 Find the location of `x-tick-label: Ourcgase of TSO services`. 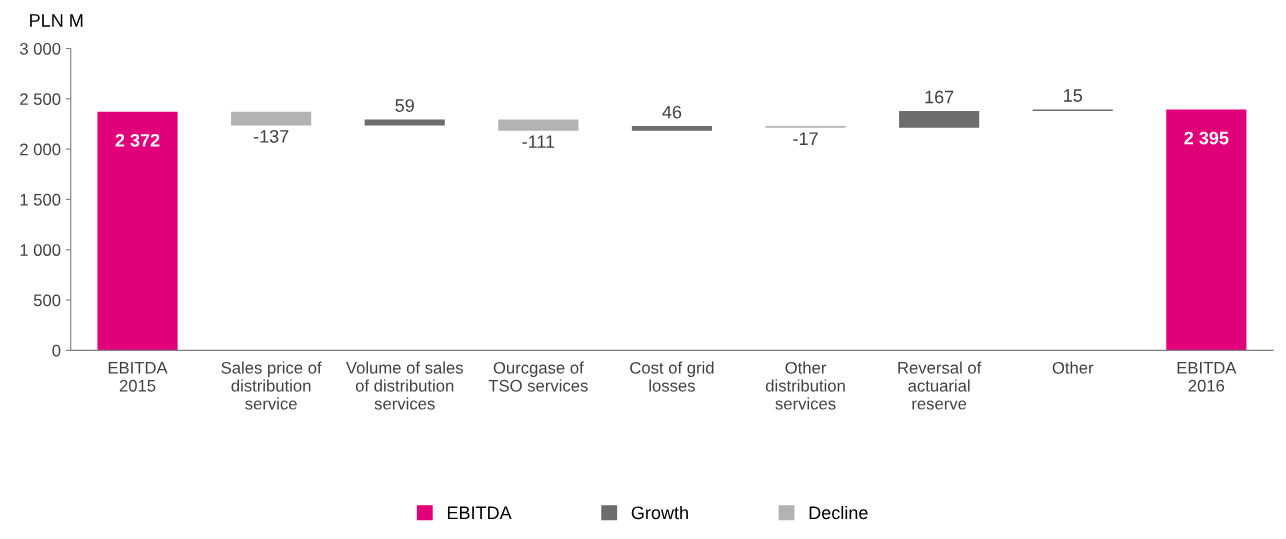

x-tick-label: Ourcgase of TSO services is located at coordinates (538, 376).